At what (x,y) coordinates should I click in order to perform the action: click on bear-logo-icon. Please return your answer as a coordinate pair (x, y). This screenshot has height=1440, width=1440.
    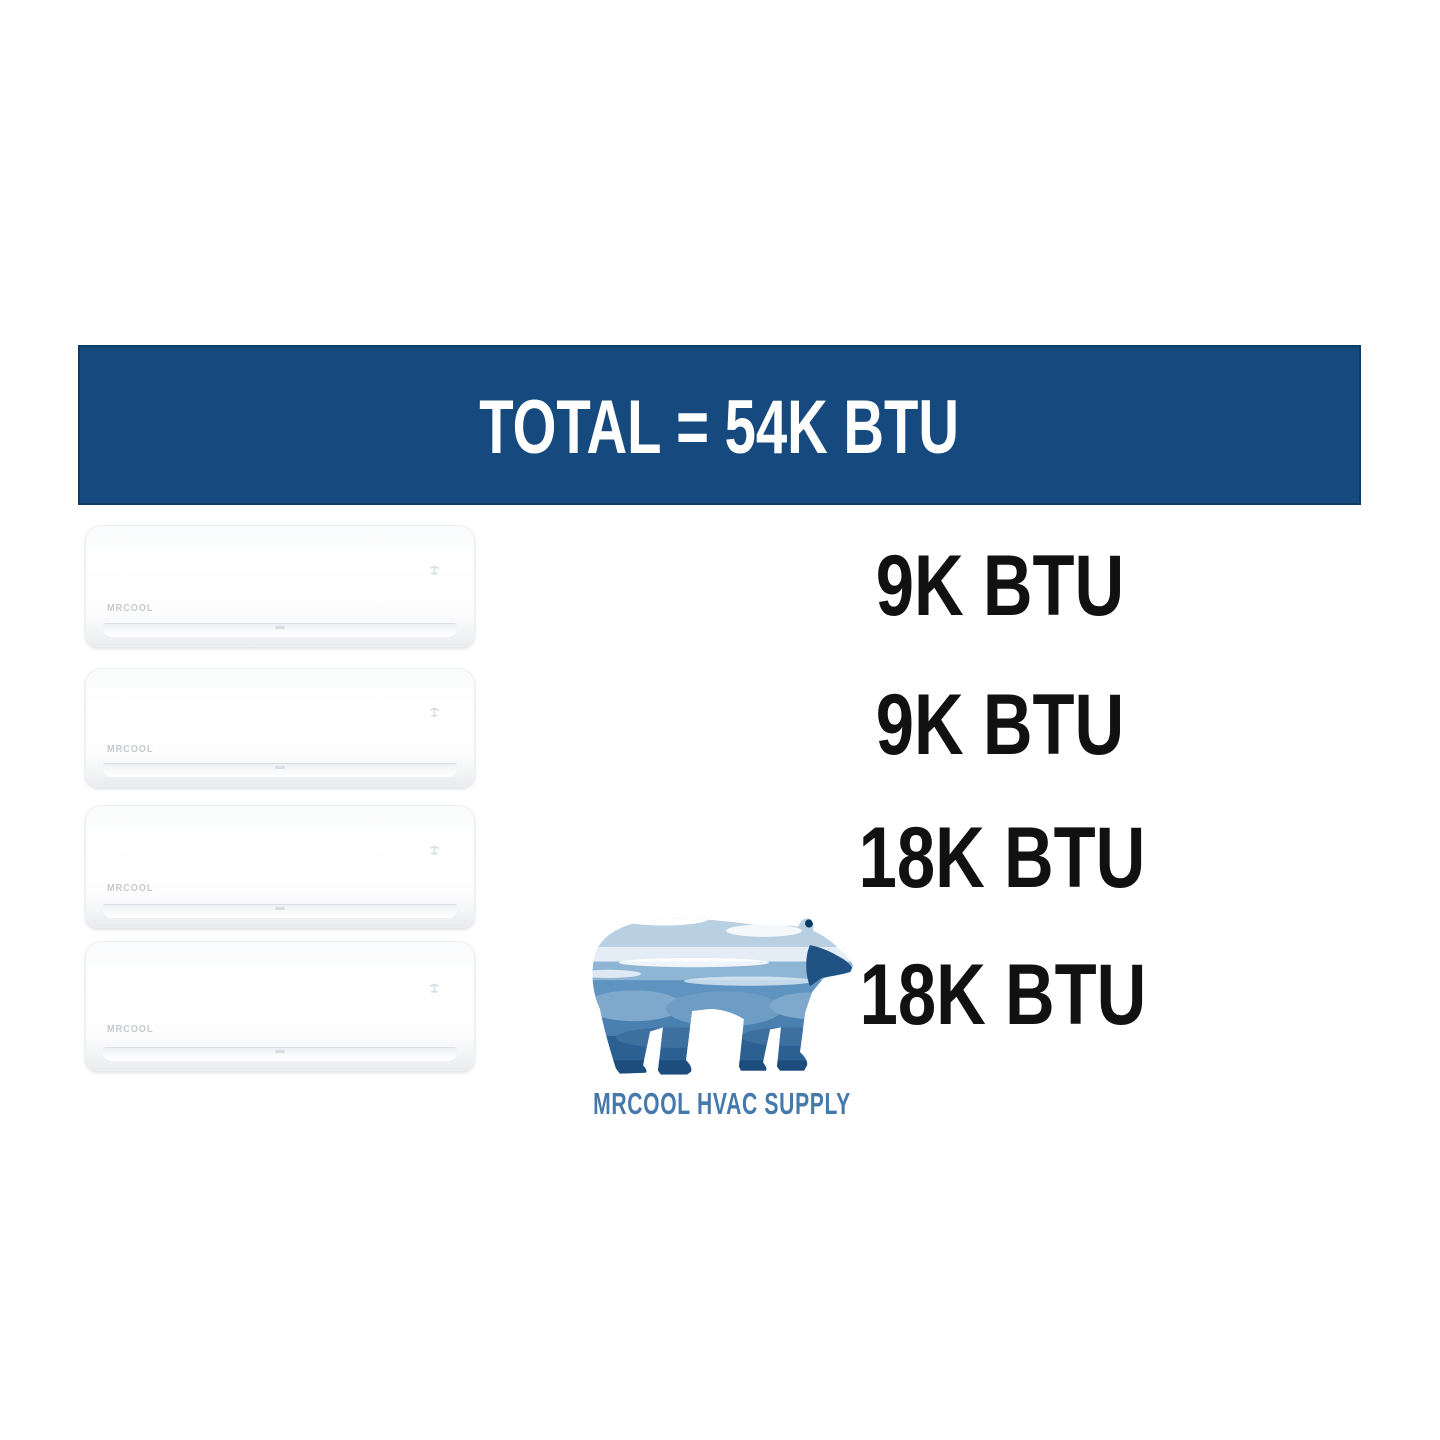
    Looking at the image, I should click on (723, 996).